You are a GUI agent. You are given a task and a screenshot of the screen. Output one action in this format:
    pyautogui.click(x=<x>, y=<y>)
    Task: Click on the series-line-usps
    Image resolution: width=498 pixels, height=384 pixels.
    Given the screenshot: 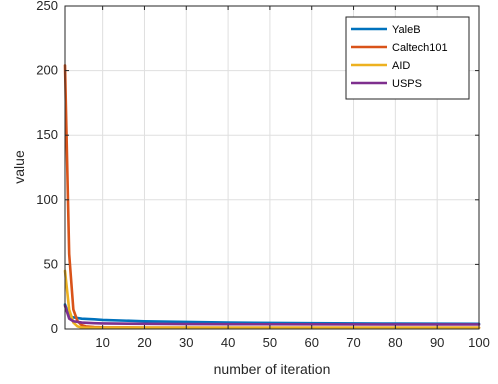 What is the action you would take?
    pyautogui.click(x=272, y=315)
    